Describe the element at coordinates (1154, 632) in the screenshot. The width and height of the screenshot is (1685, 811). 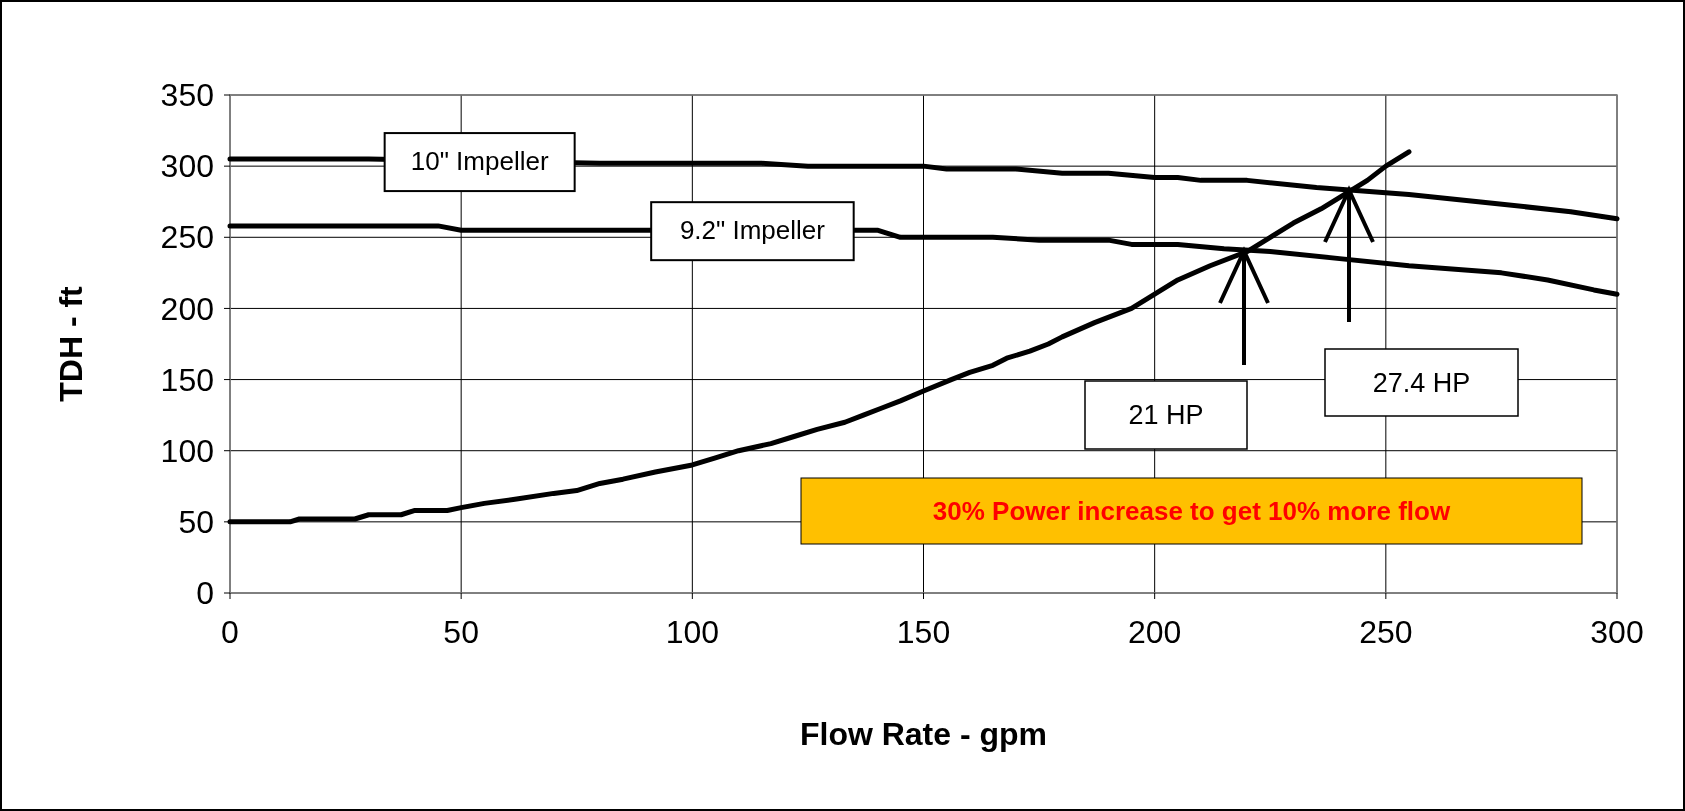
I see `x-tick-label: 200` at that location.